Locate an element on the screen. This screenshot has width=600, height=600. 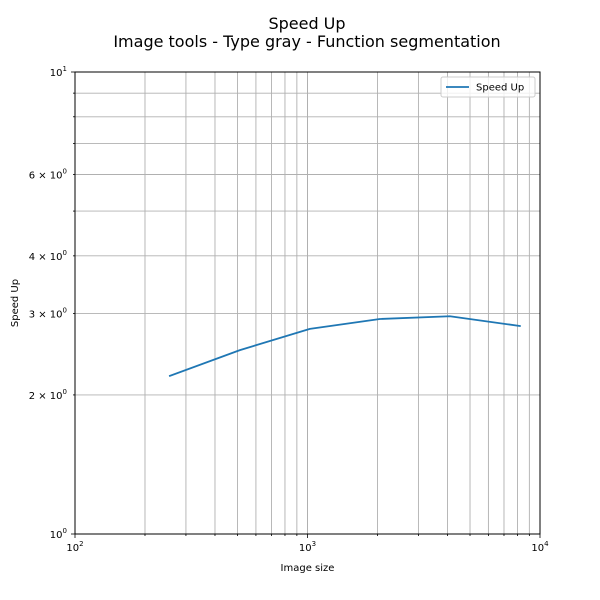
y-tick-label: 3 × 100 is located at coordinates (48, 314).